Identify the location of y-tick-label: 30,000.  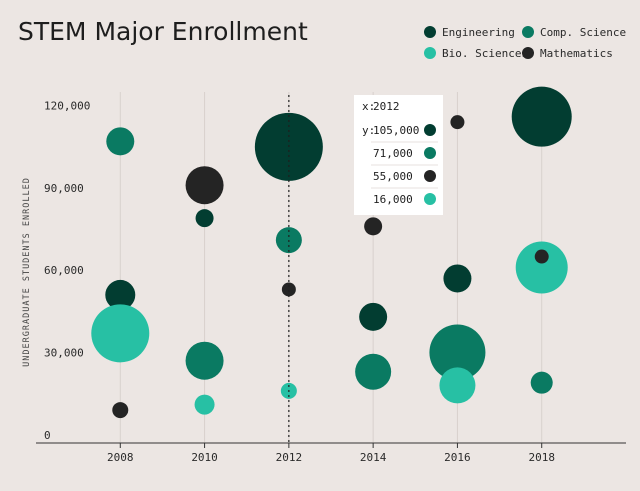
(64, 353).